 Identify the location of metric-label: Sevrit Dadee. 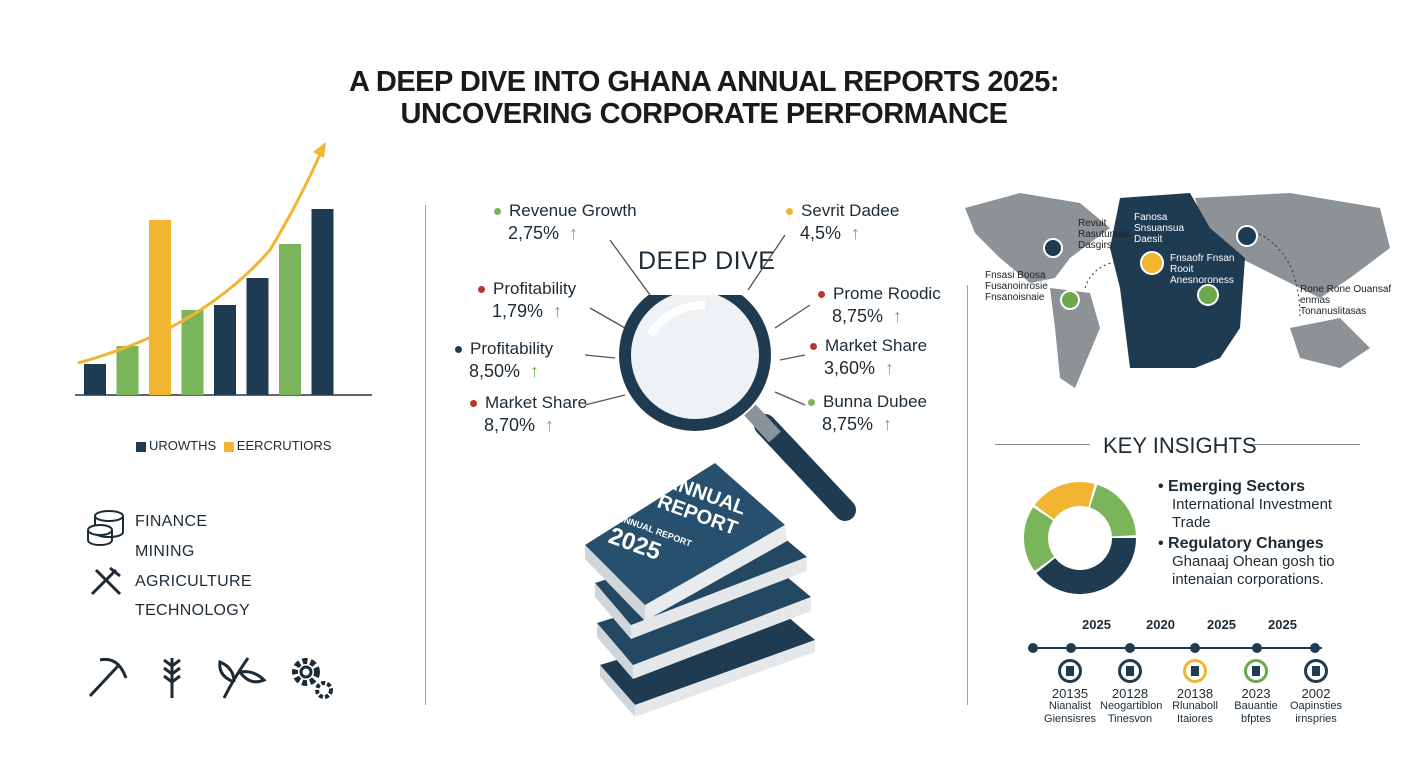
(850, 210).